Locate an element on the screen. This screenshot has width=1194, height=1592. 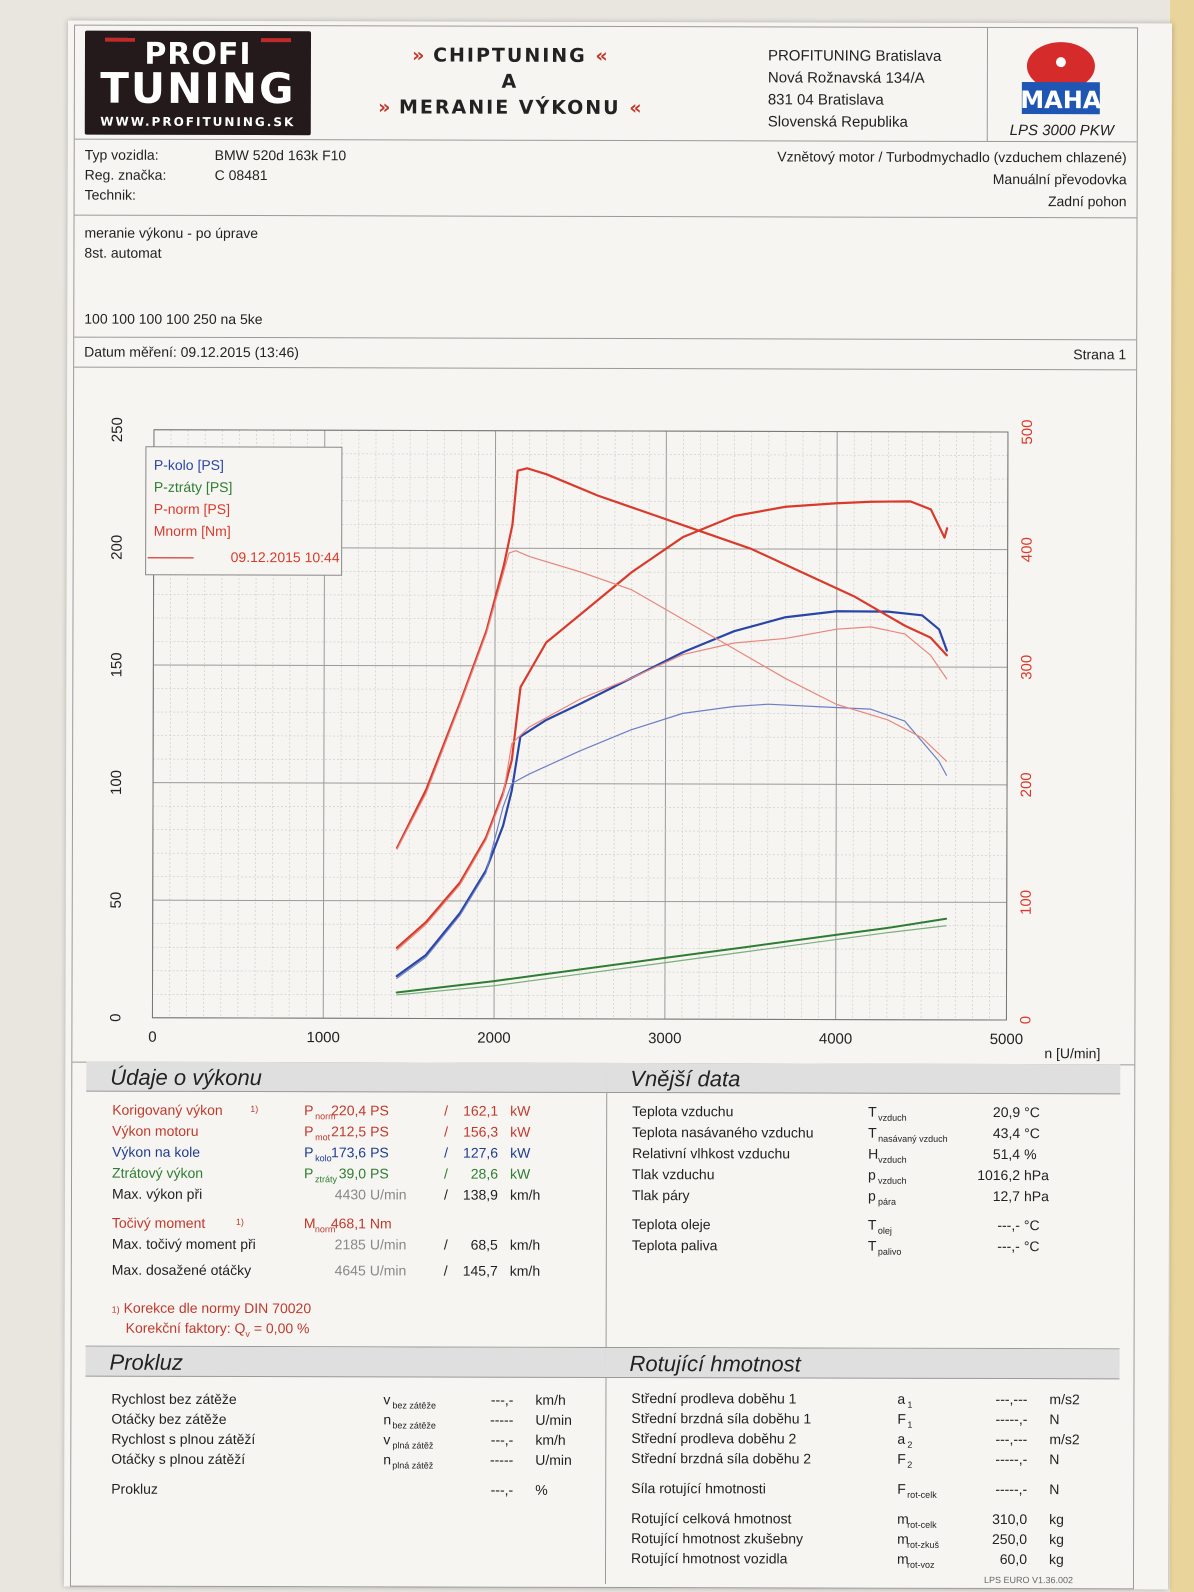
maha-box: MAHA LPS 3000 PKW is located at coordinates (1061, 84).